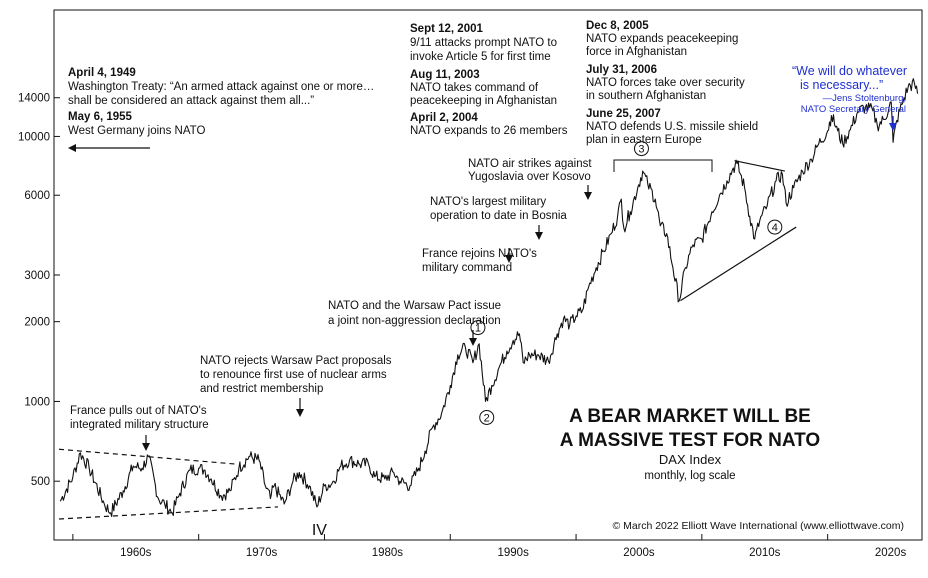 This screenshot has height=578, width=928. What do you see at coordinates (467, 268) in the screenshot?
I see `annotation-line: military command` at bounding box center [467, 268].